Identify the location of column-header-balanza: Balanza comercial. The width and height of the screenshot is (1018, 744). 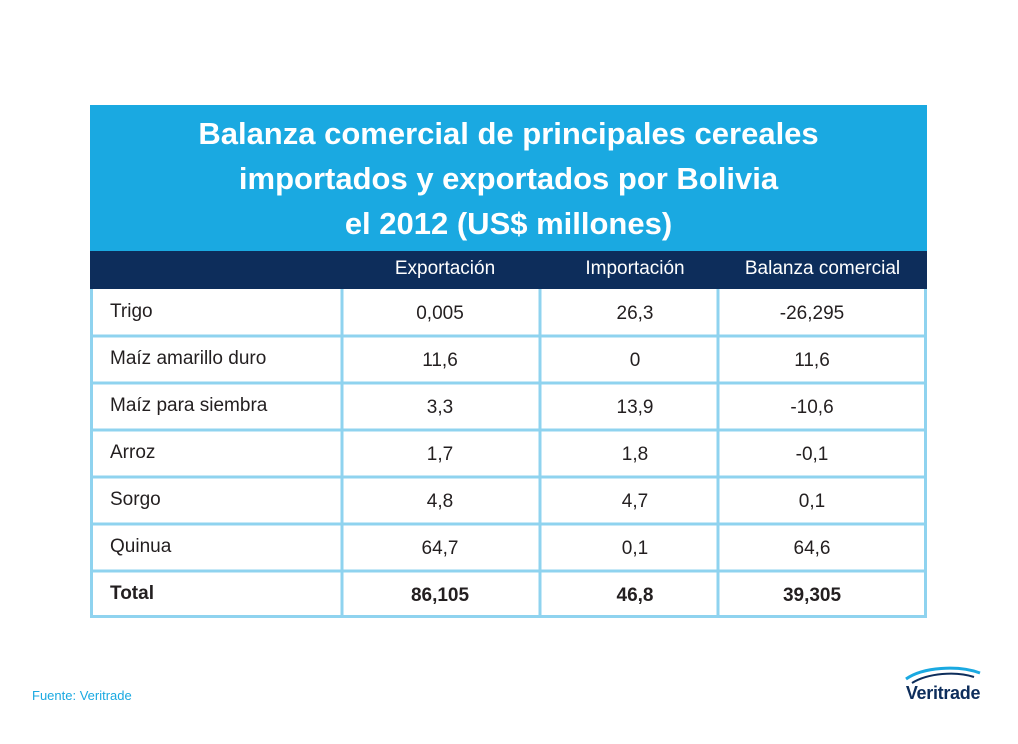
(822, 268).